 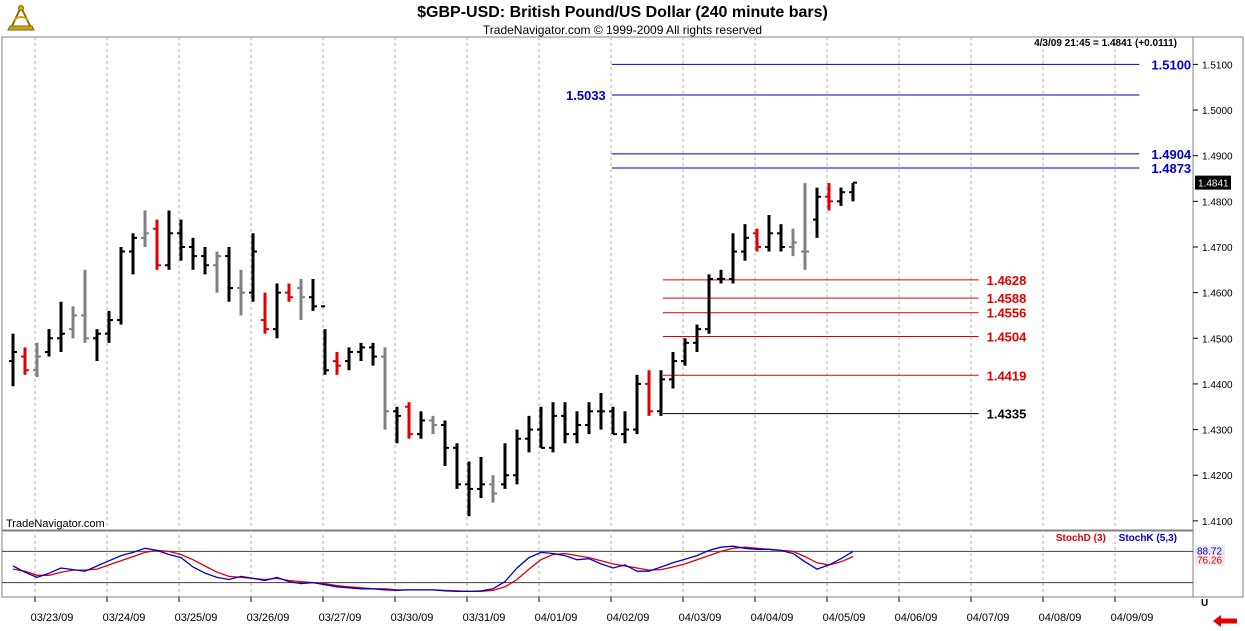 What do you see at coordinates (1217, 111) in the screenshot?
I see `price-tick-label: 1.5000` at bounding box center [1217, 111].